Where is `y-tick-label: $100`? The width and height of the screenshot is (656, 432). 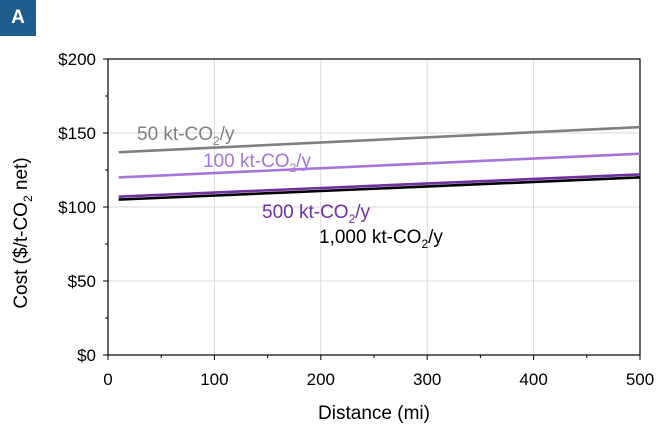 y-tick-label: $100 is located at coordinates (77, 207).